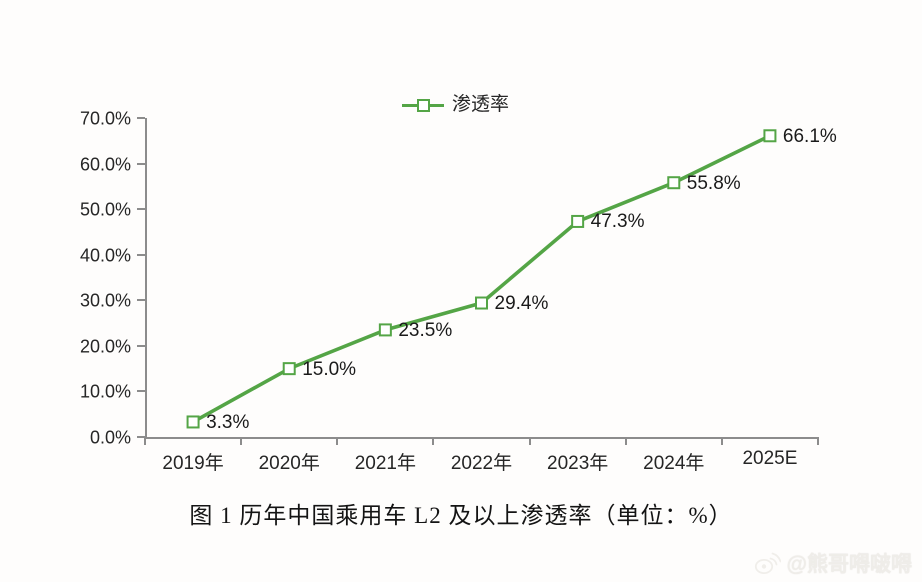  Describe the element at coordinates (193, 463) in the screenshot. I see `x-axis-category-label: 2019年` at that location.